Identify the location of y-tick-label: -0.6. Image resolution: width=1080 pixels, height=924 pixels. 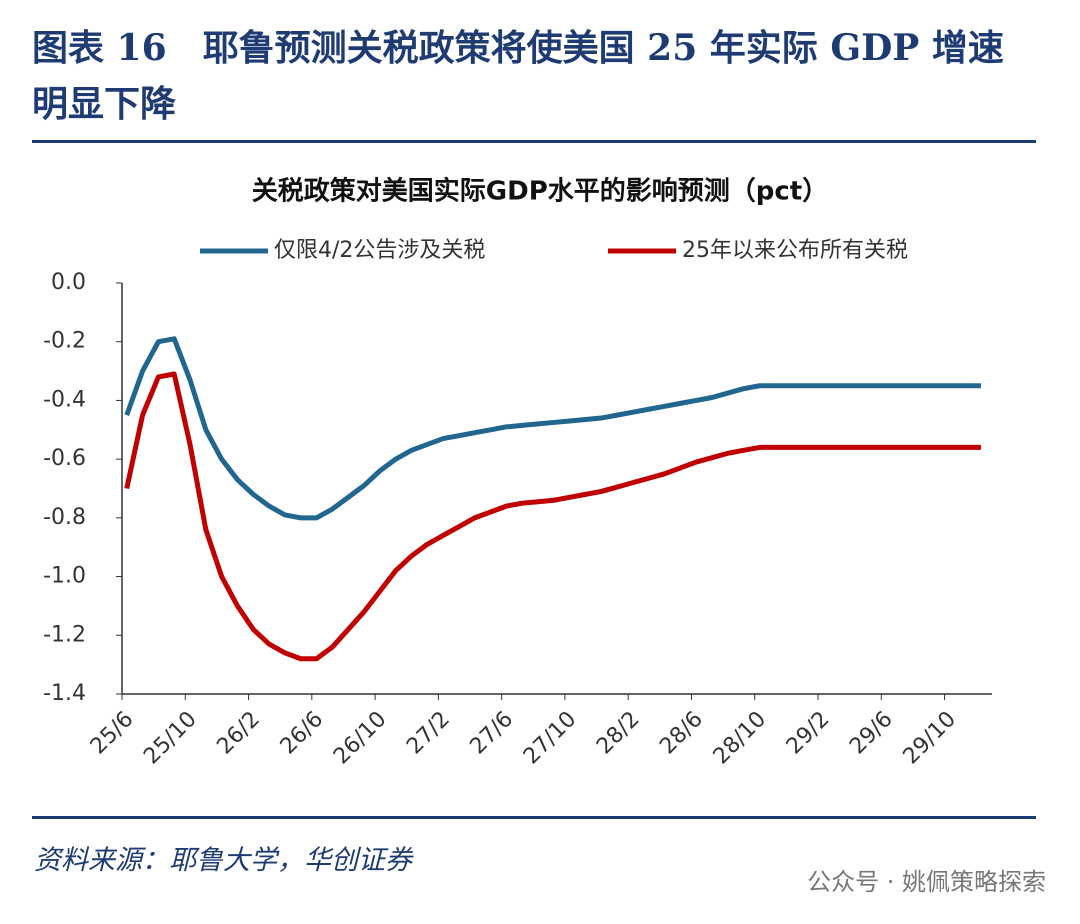
(64, 458).